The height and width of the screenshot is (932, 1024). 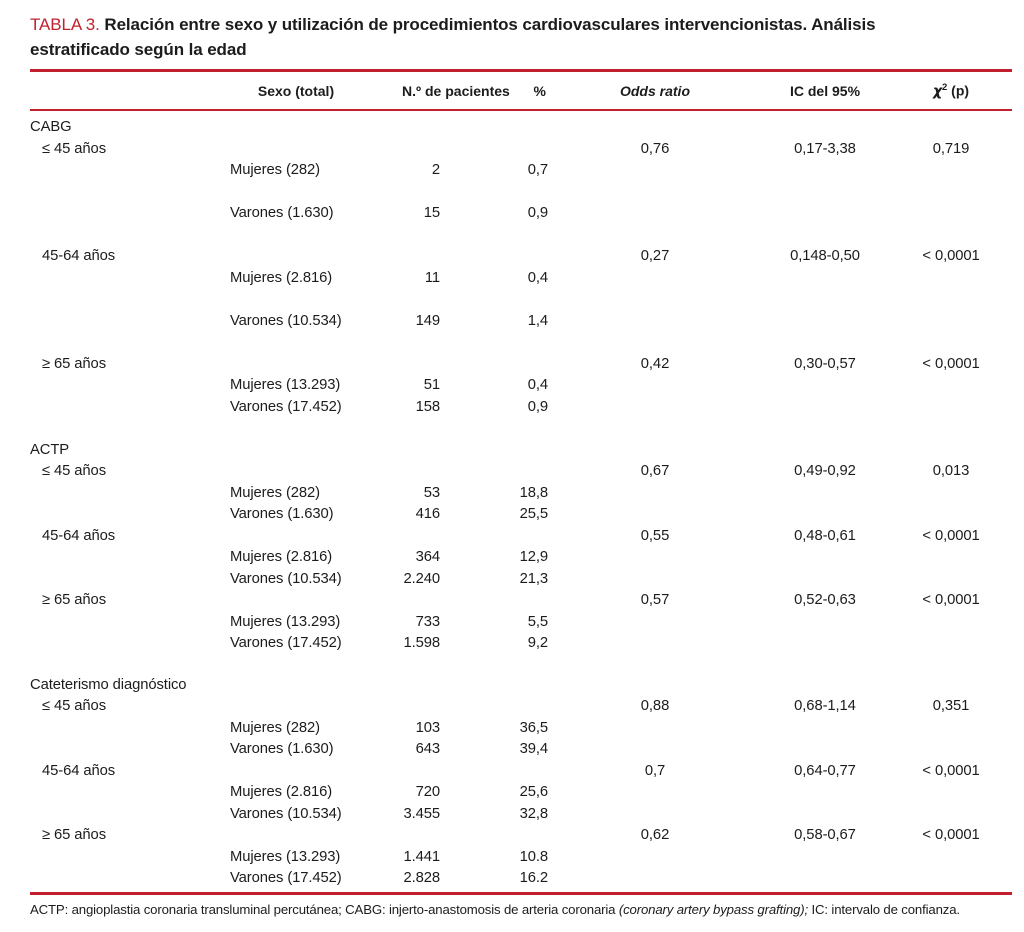 I want to click on table-row: Varones (1.630) 643 39,4, so click(x=521, y=750).